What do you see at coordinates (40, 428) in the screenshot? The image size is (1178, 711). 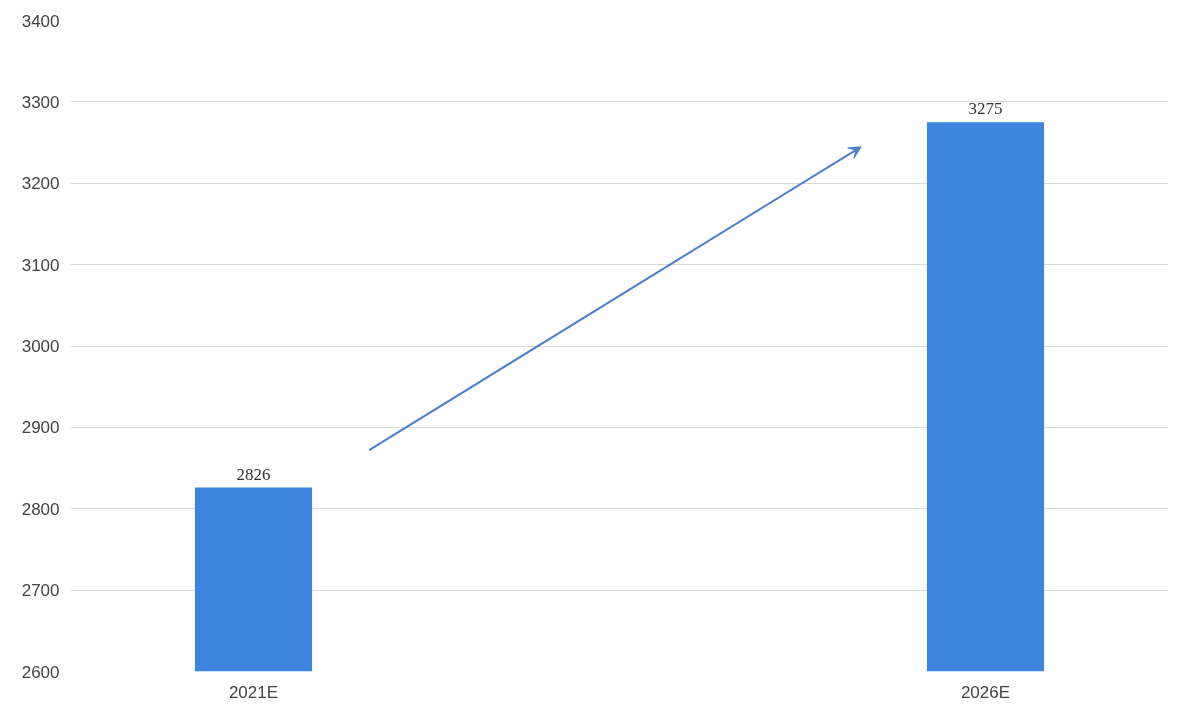 I see `y-tick-label: 2900` at bounding box center [40, 428].